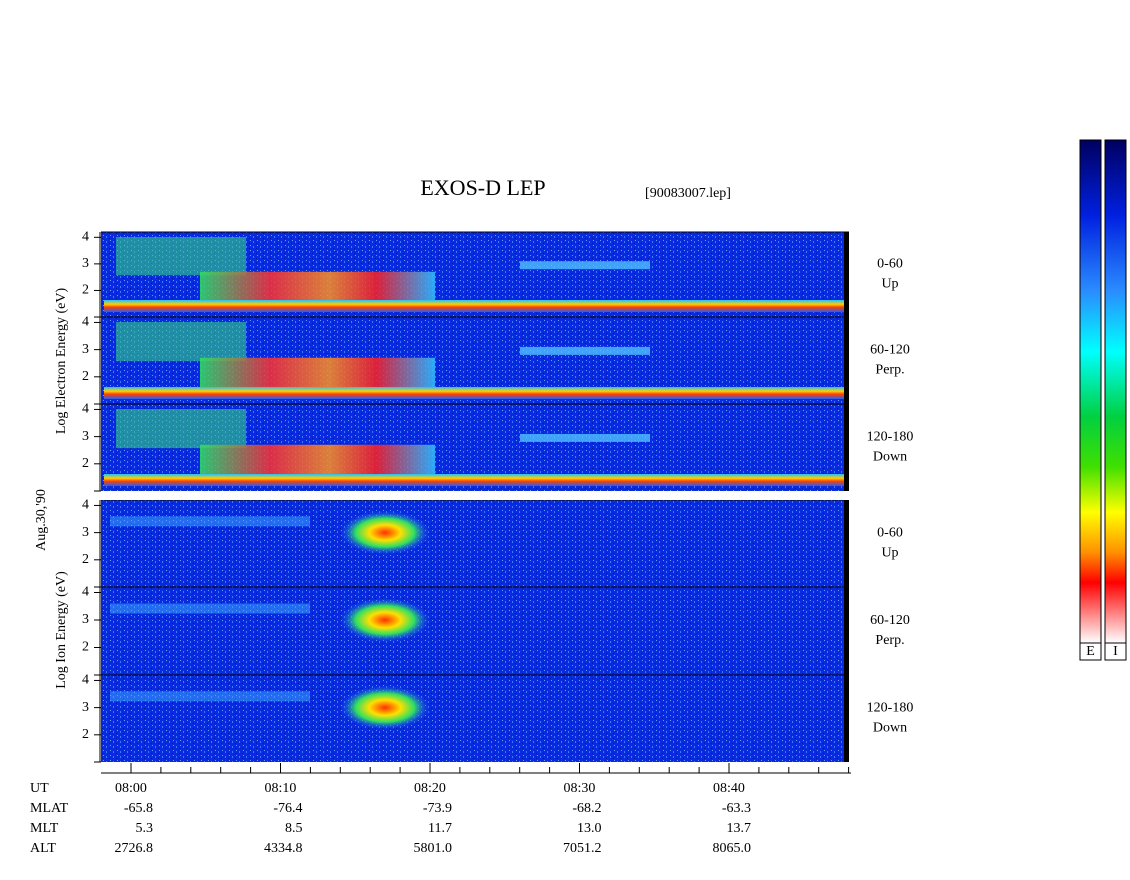  I want to click on color-bar-label: E, so click(1090, 651).